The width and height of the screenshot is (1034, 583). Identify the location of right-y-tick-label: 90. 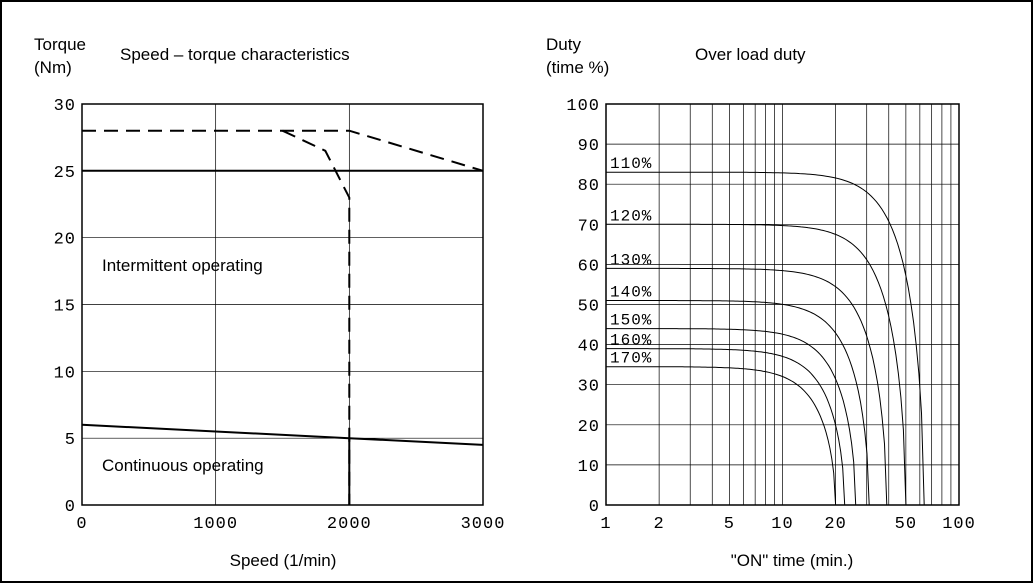
(589, 146).